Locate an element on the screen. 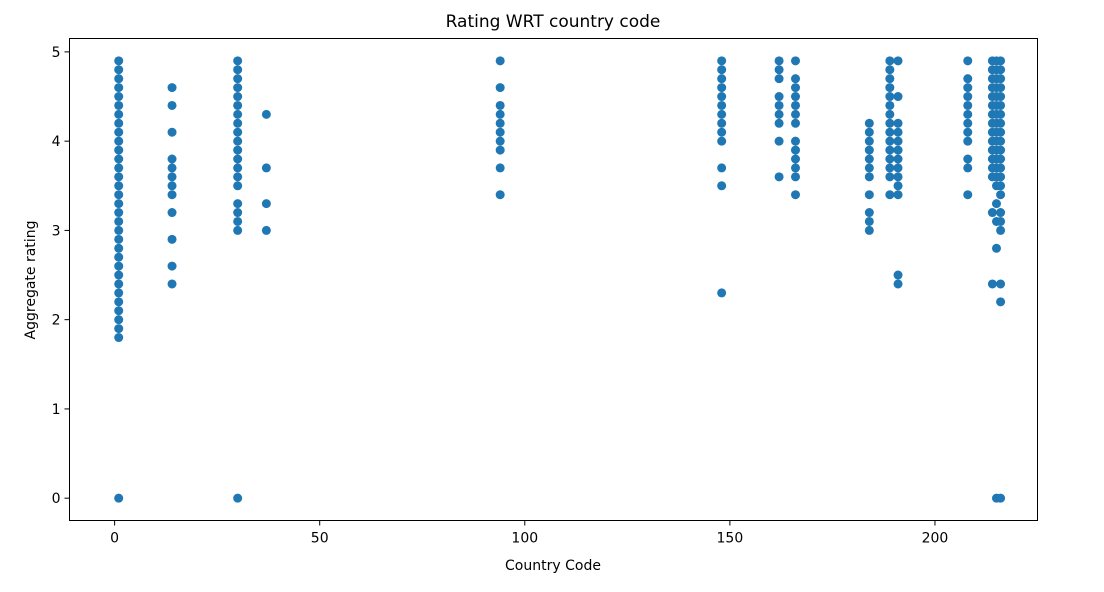 This screenshot has width=1104, height=592. y-tick-label: 2 is located at coordinates (56, 321).